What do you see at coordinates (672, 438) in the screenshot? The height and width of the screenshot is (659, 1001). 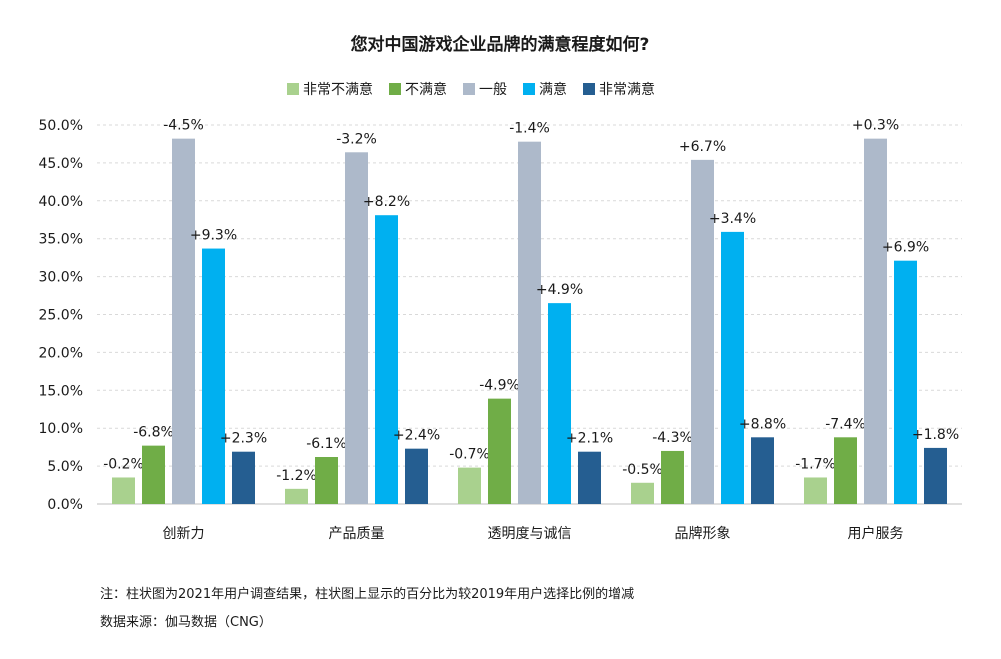 I see `data-label: -4.3%` at bounding box center [672, 438].